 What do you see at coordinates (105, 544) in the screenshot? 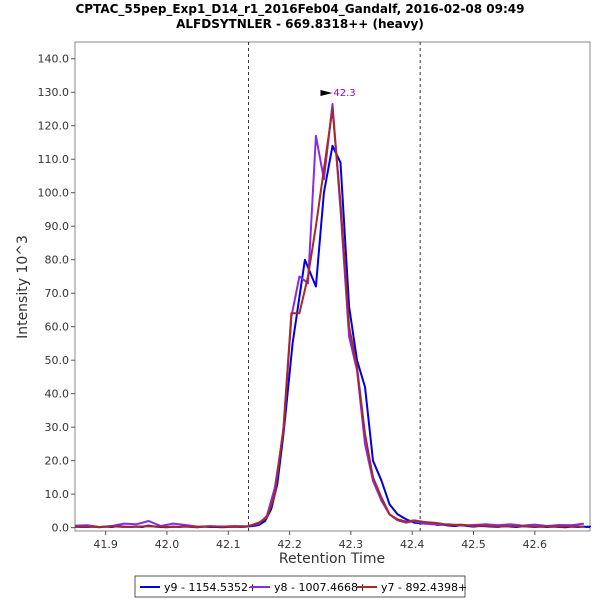
I see `x-tick-label: 41.9` at bounding box center [105, 544].